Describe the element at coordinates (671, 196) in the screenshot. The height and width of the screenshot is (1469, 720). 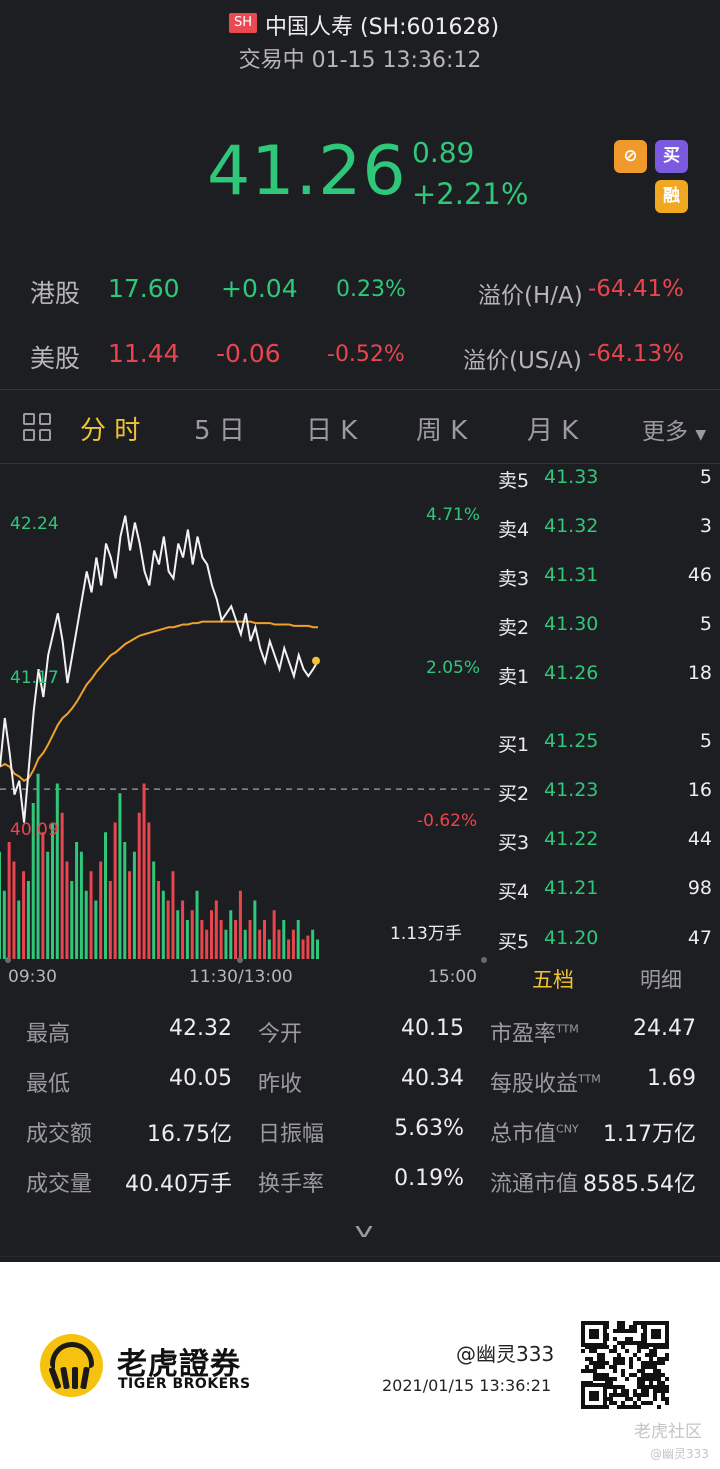
I see `margin-icon: 融` at that location.